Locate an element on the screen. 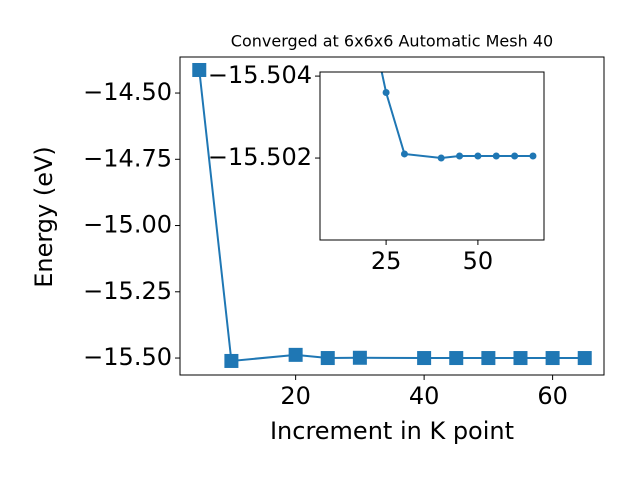  axes-frame is located at coordinates (432, 156).